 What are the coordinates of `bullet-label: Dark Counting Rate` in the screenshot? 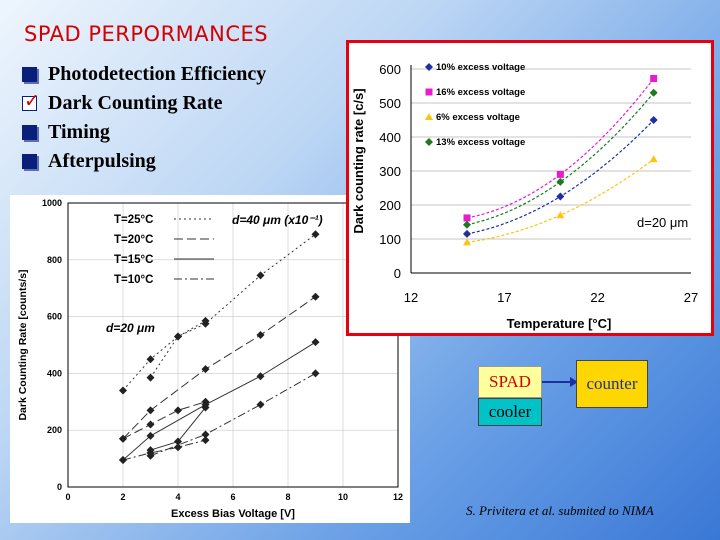 It's located at (135, 103).